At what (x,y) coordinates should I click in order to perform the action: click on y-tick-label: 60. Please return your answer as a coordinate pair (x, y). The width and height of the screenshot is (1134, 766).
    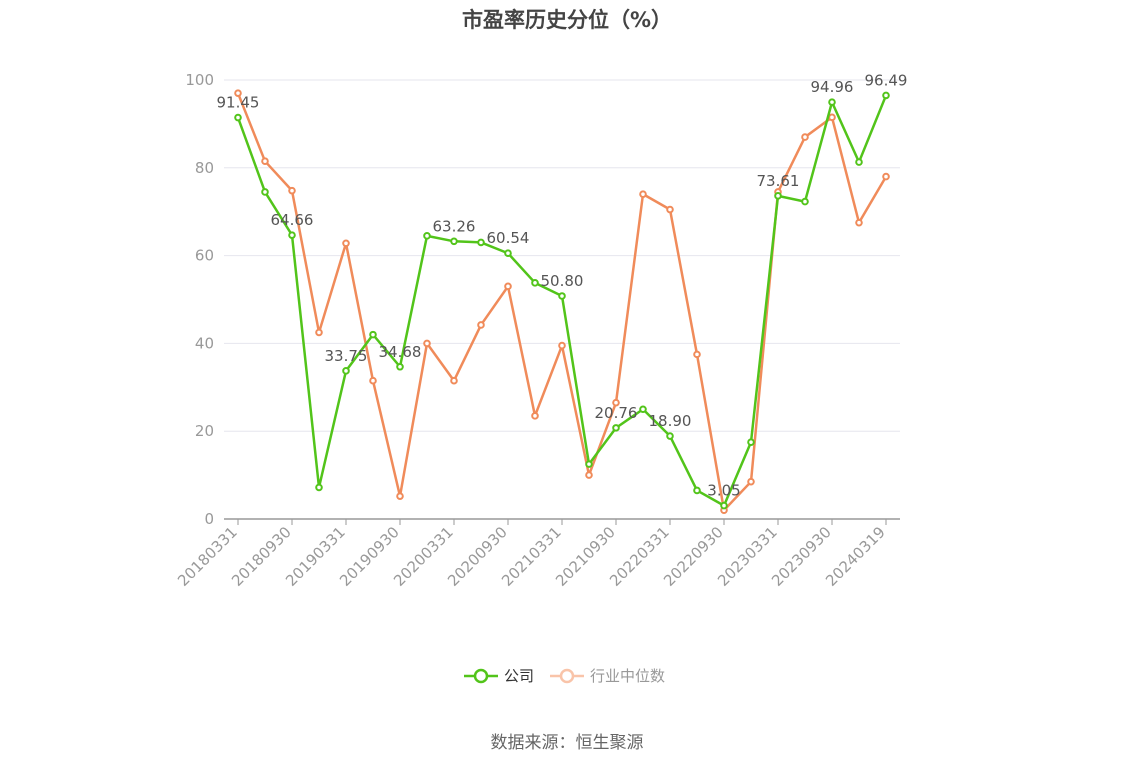
    Looking at the image, I should click on (204, 256).